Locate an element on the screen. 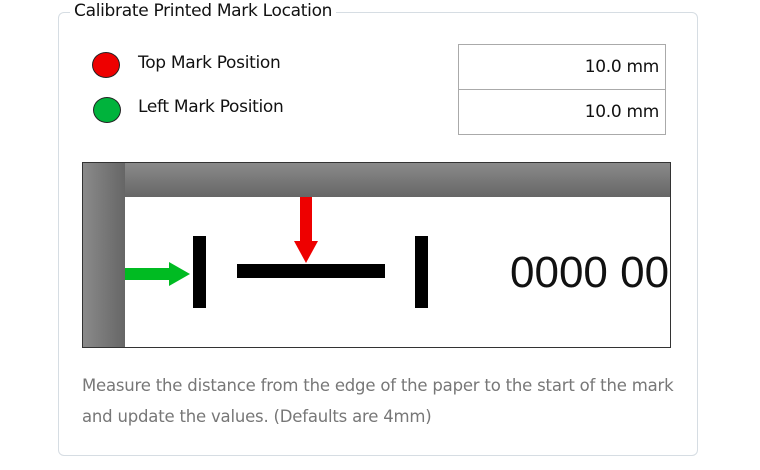 This screenshot has width=760, height=470. group-title: Calibrate Printed Mark Location is located at coordinates (203, 11).